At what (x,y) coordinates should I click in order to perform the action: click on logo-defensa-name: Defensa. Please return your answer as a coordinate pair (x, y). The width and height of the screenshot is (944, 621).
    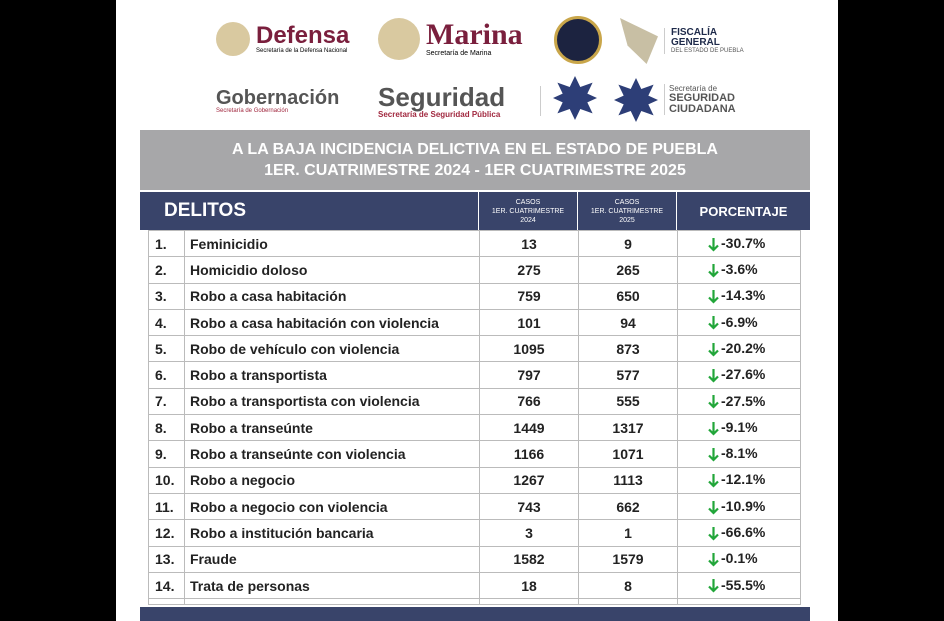
    Looking at the image, I should click on (303, 35).